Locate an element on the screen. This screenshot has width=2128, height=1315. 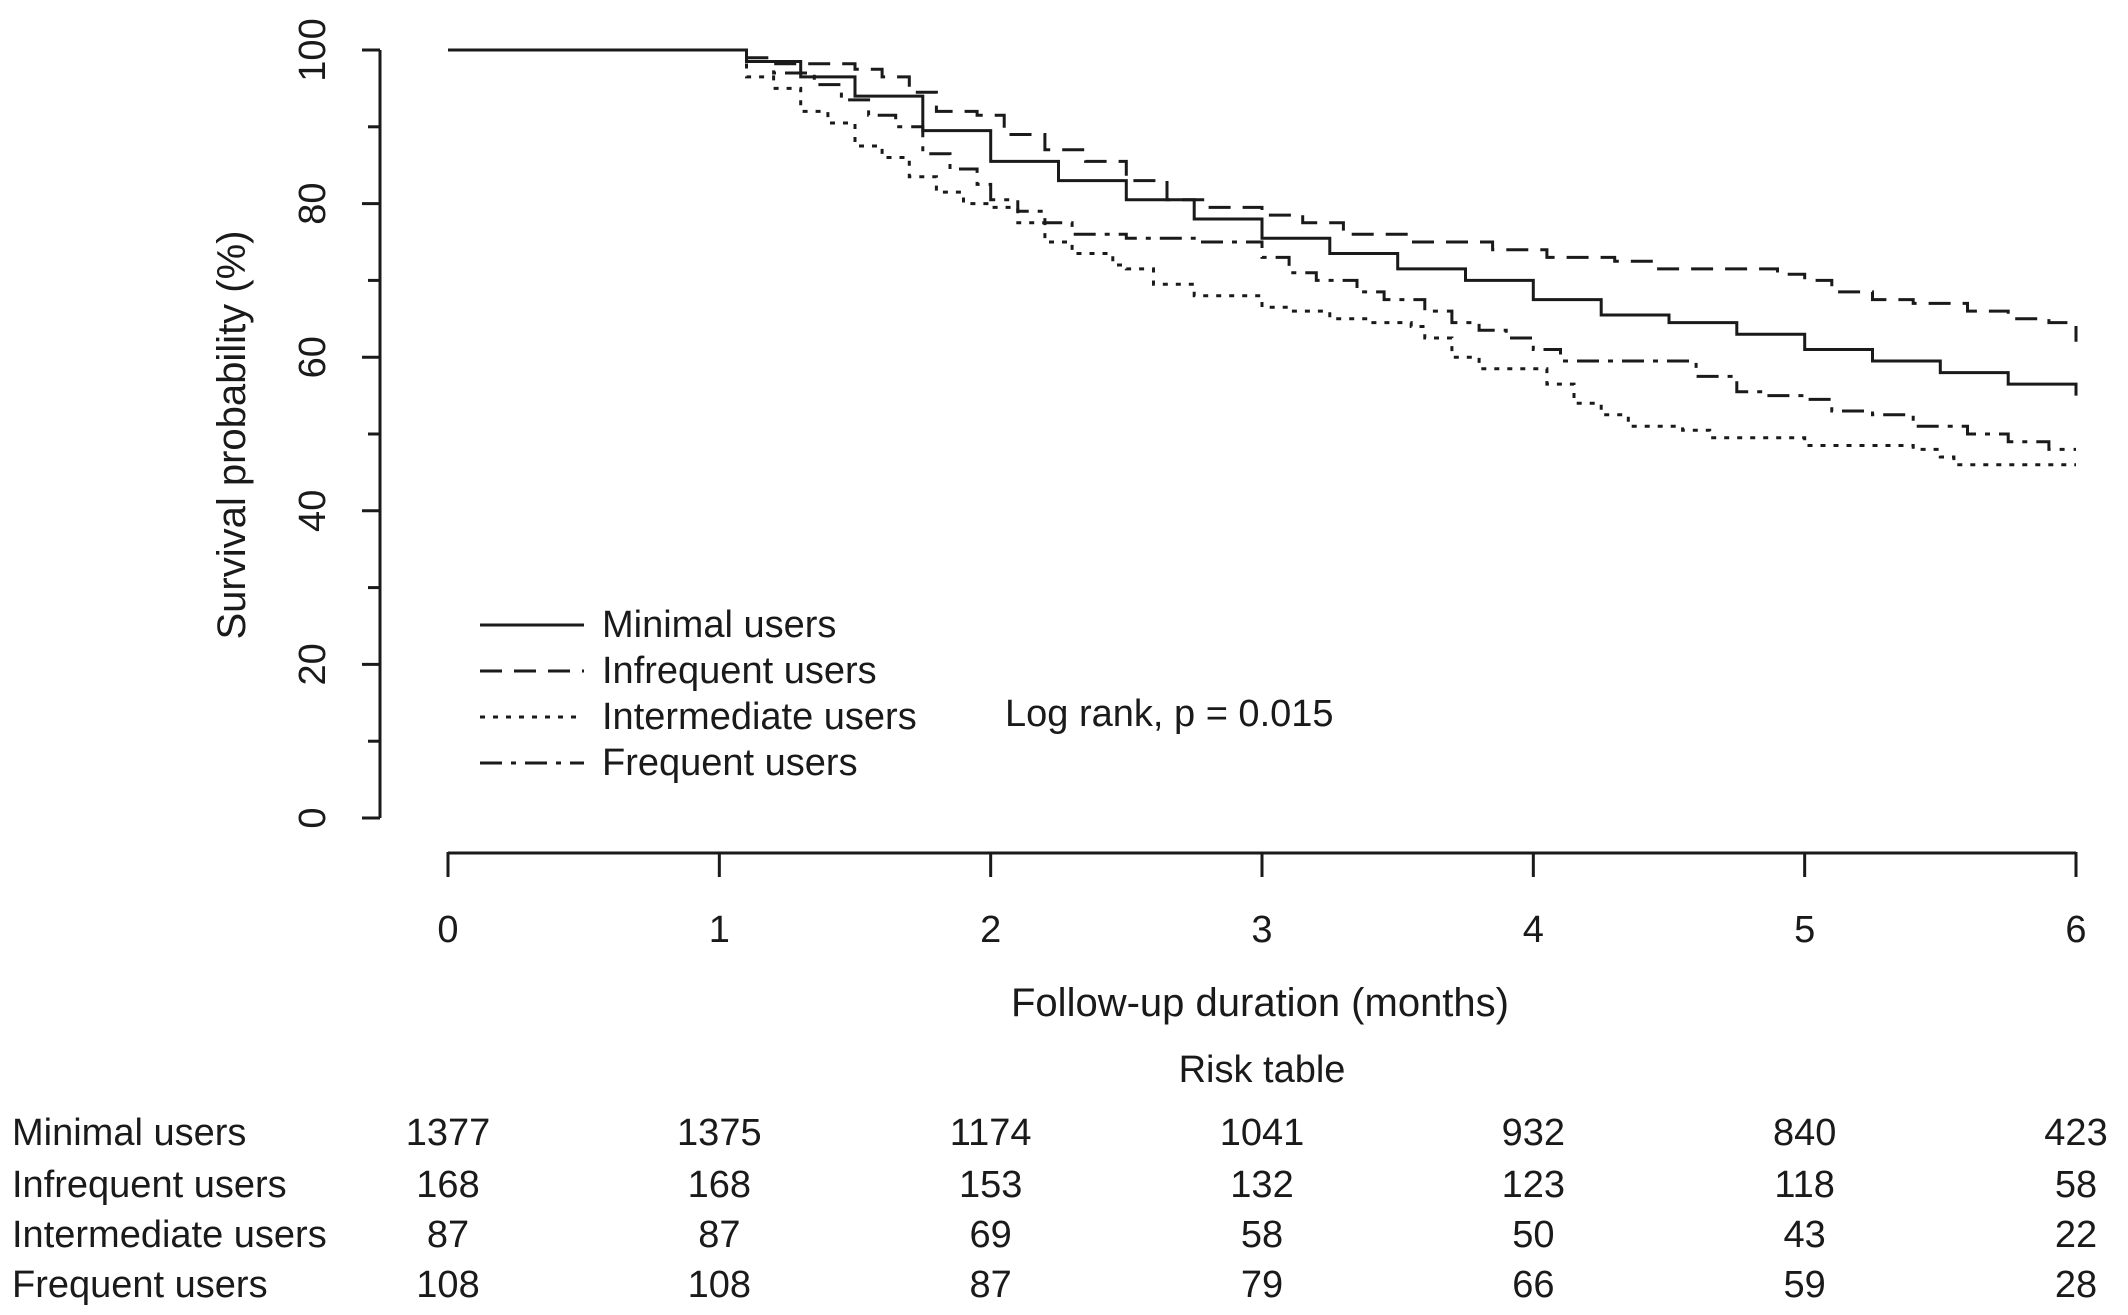
risk-cell: 1377 is located at coordinates (448, 1133).